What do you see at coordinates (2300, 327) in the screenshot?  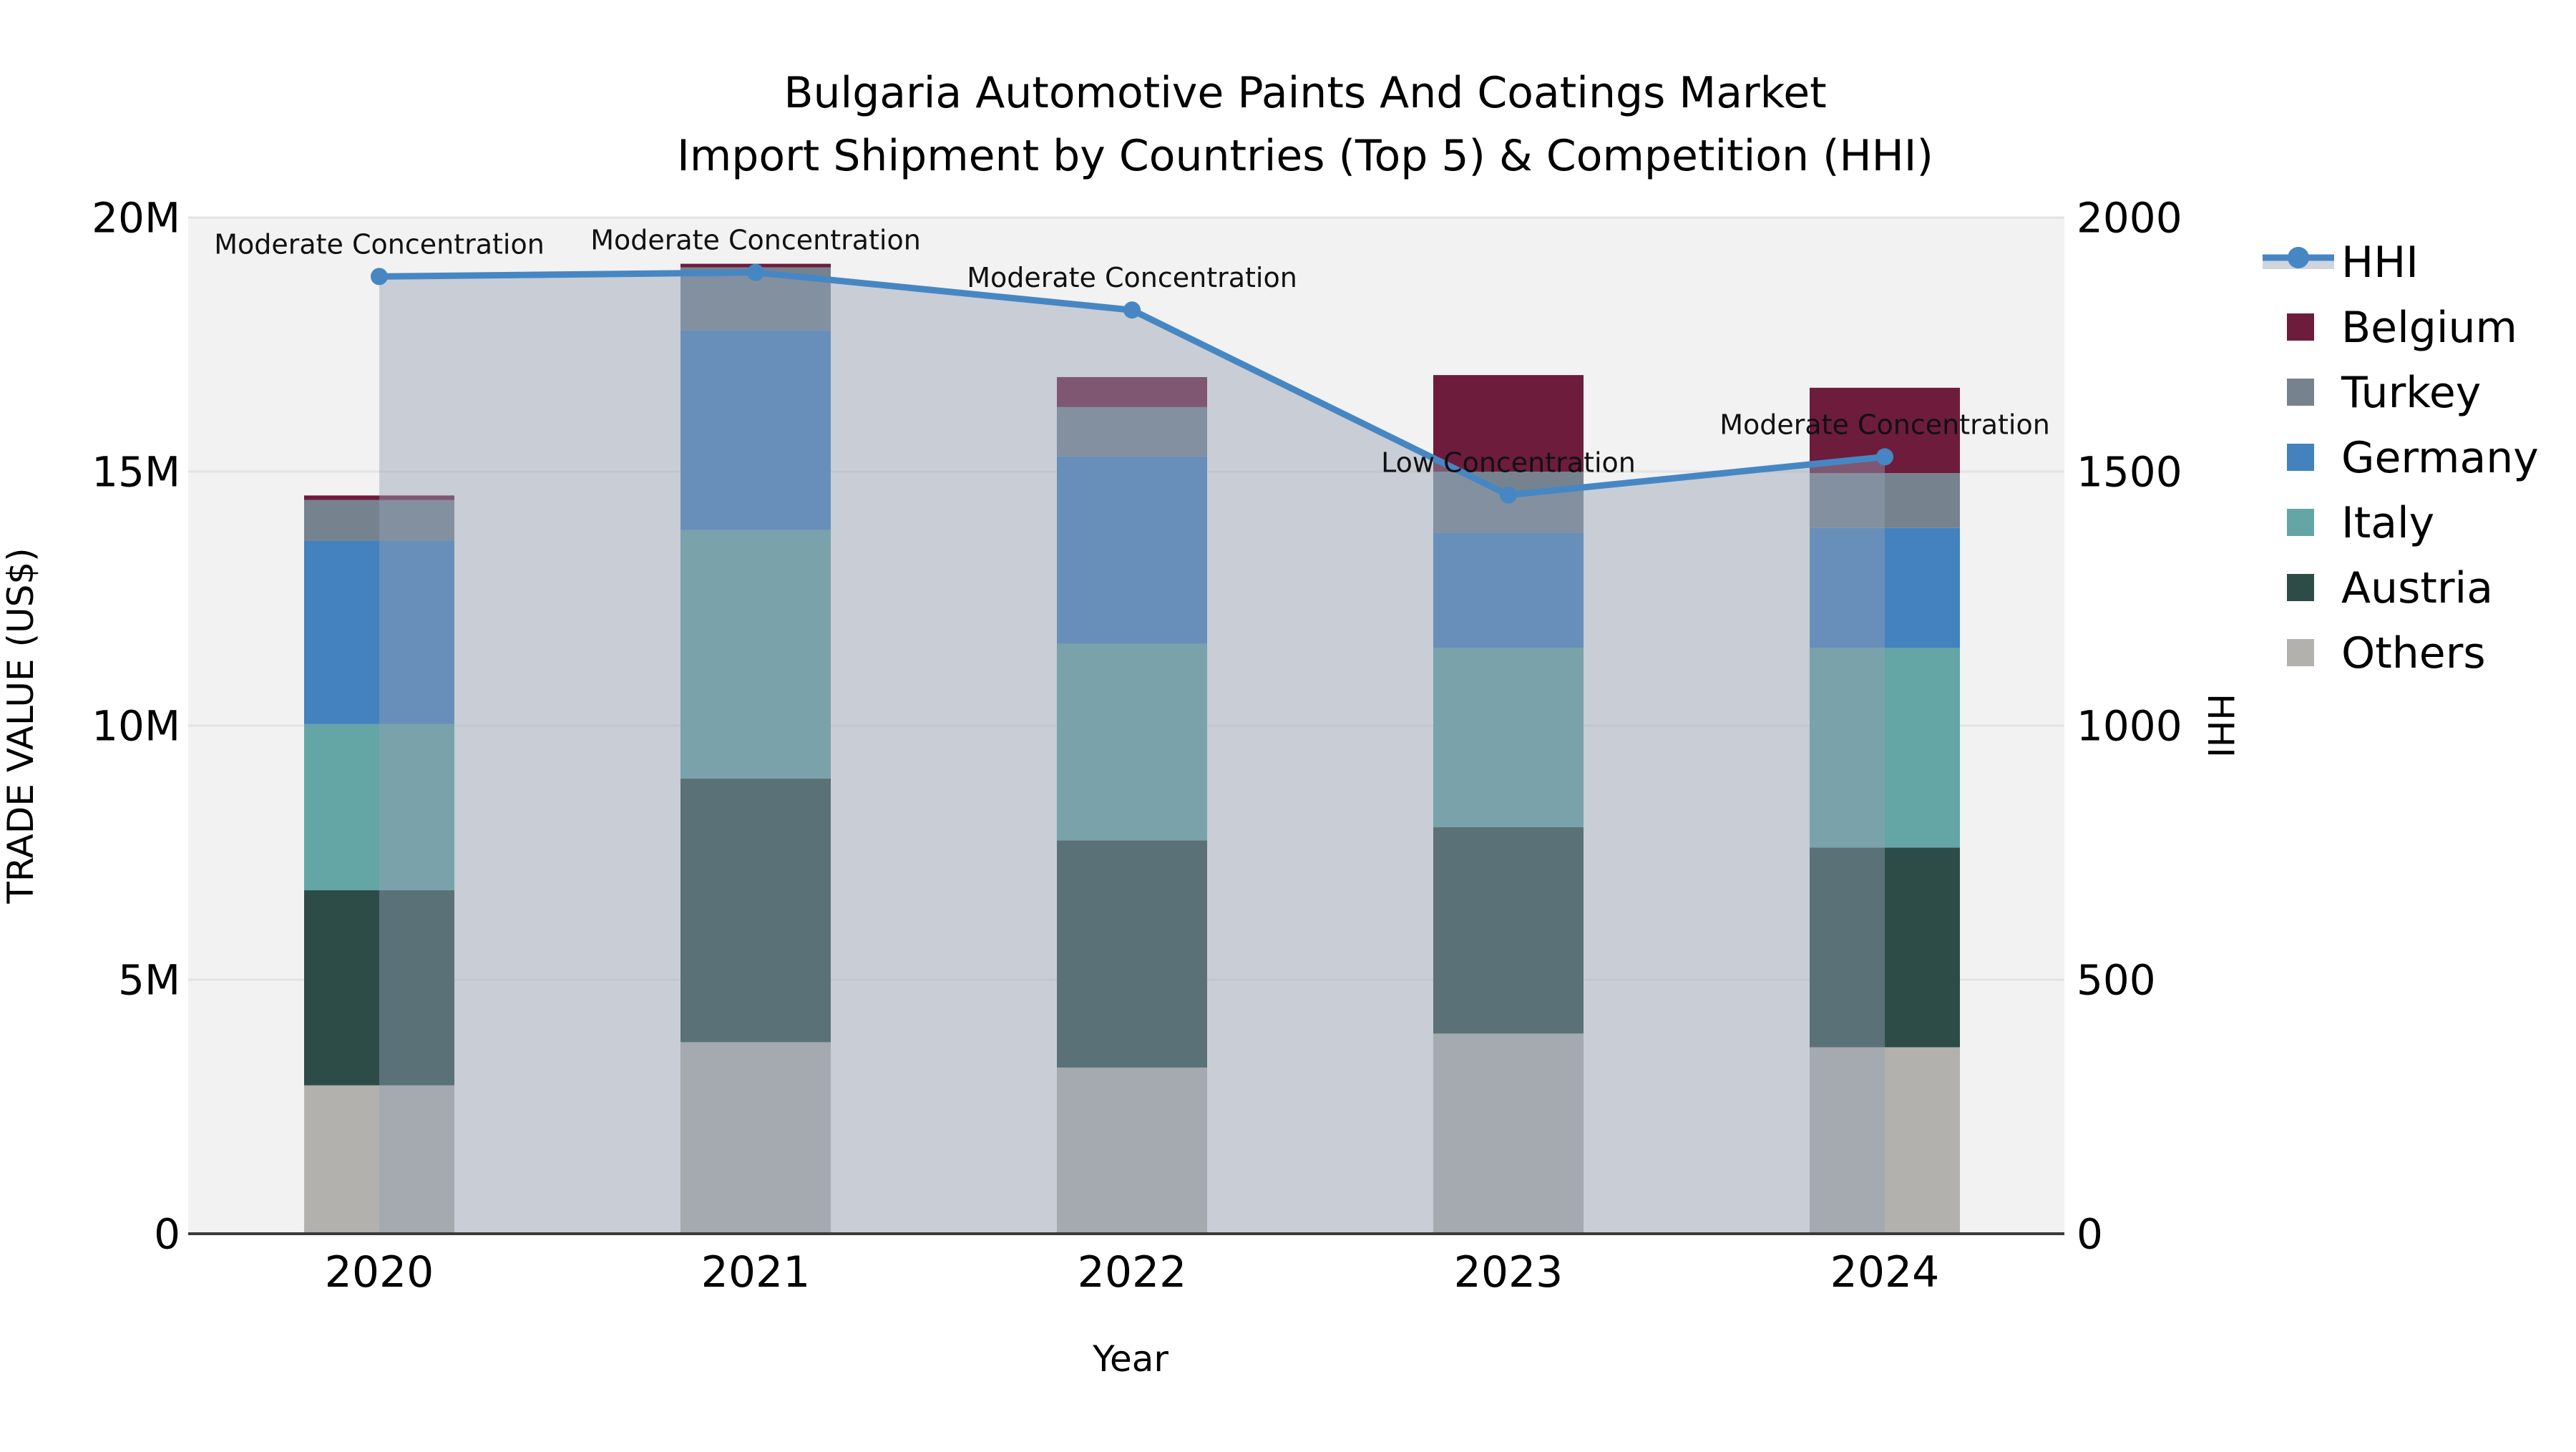 I see `legend-swatch-belgium` at bounding box center [2300, 327].